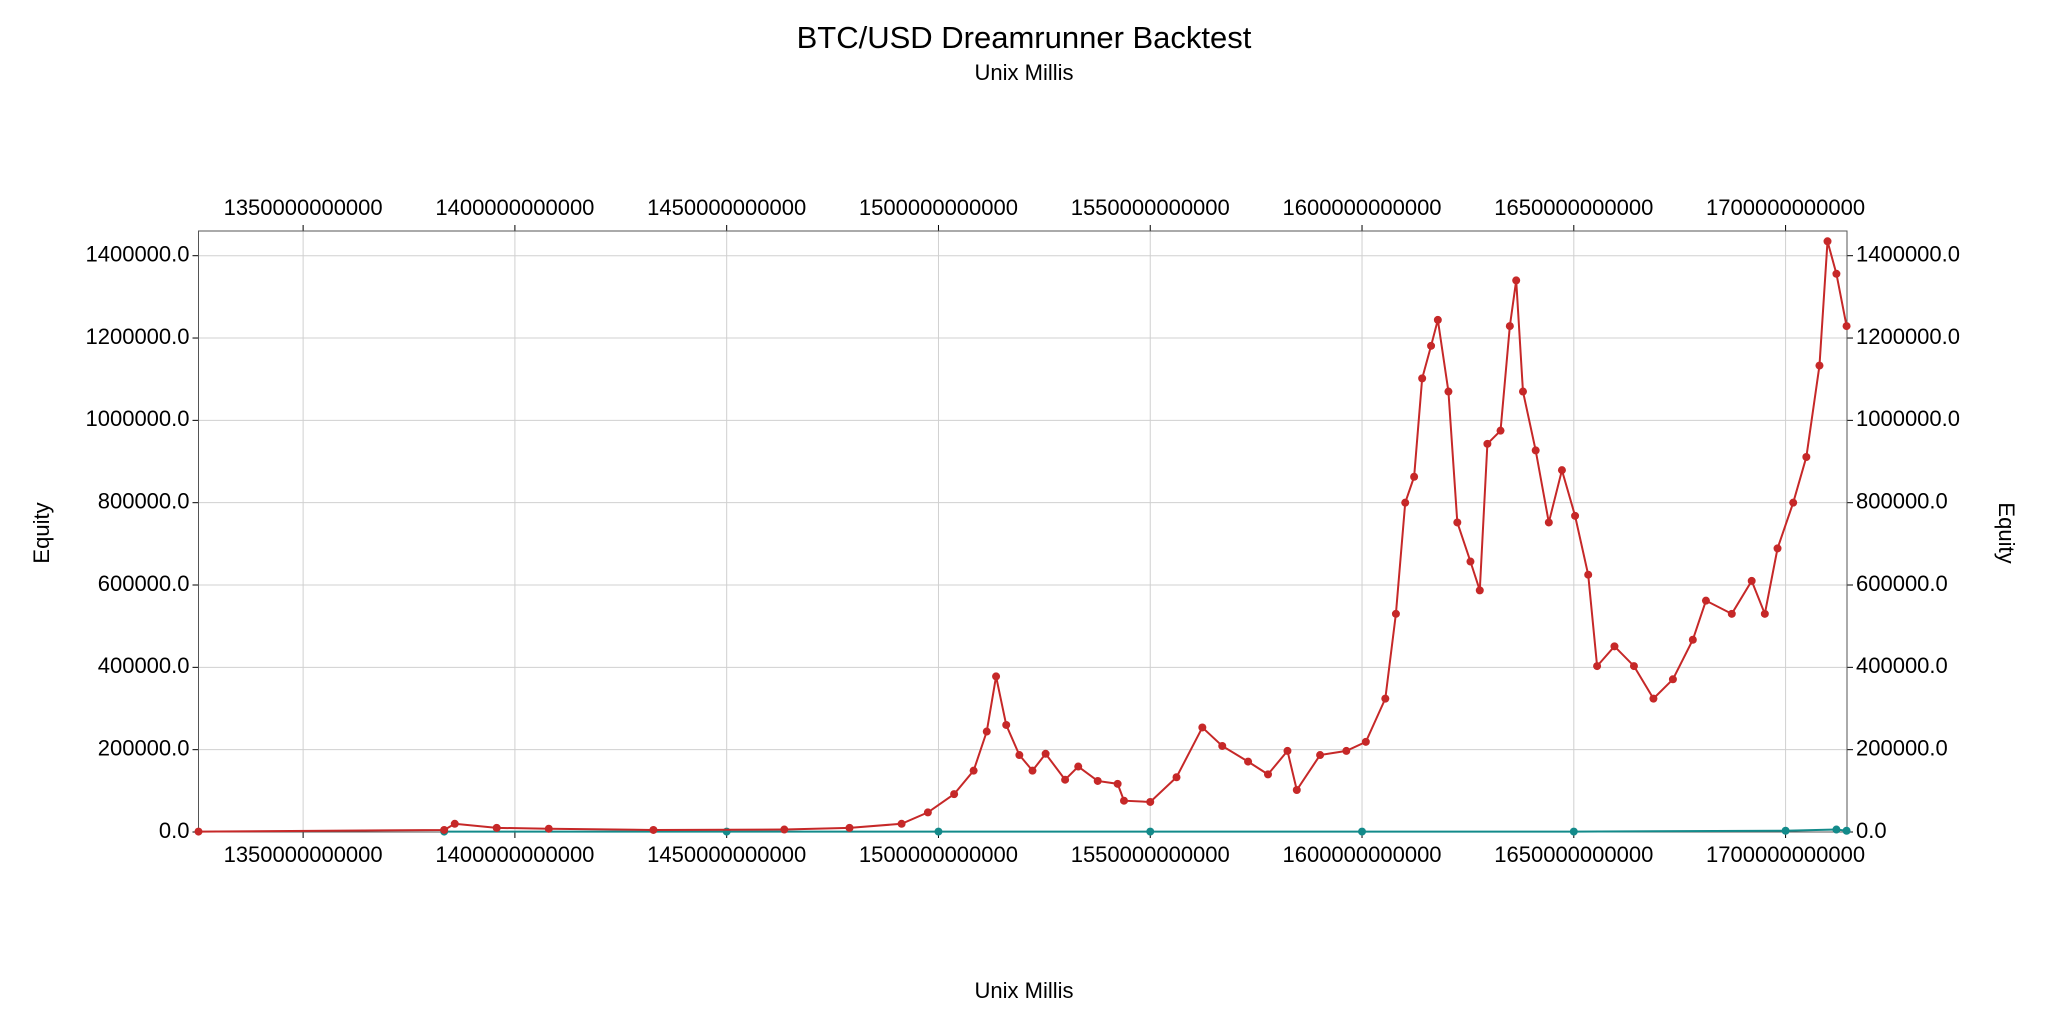 The height and width of the screenshot is (1024, 2048). Describe the element at coordinates (1024, 72) in the screenshot. I see `chart-subtitle: Unix Millis` at that location.